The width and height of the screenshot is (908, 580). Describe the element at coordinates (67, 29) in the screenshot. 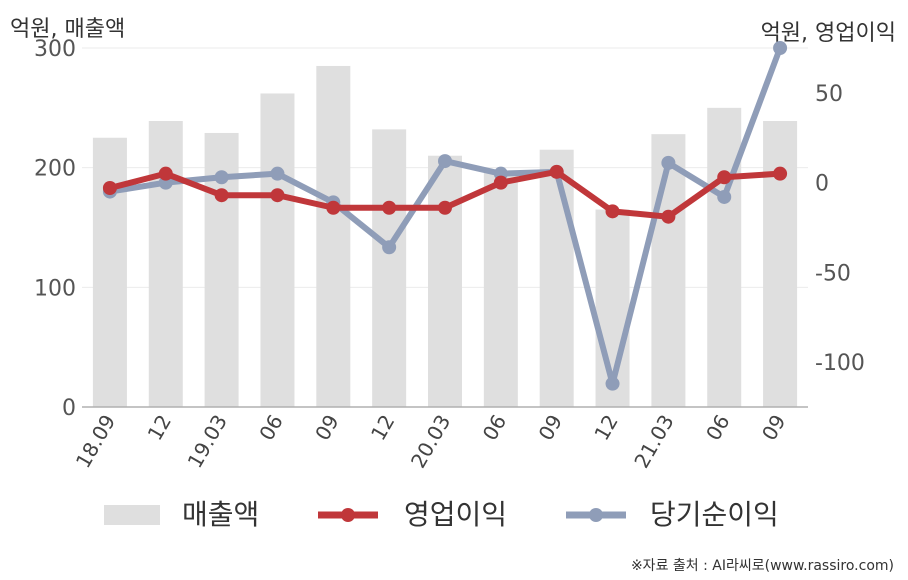

I see `left-axis-unit: 억원, 매출액` at that location.